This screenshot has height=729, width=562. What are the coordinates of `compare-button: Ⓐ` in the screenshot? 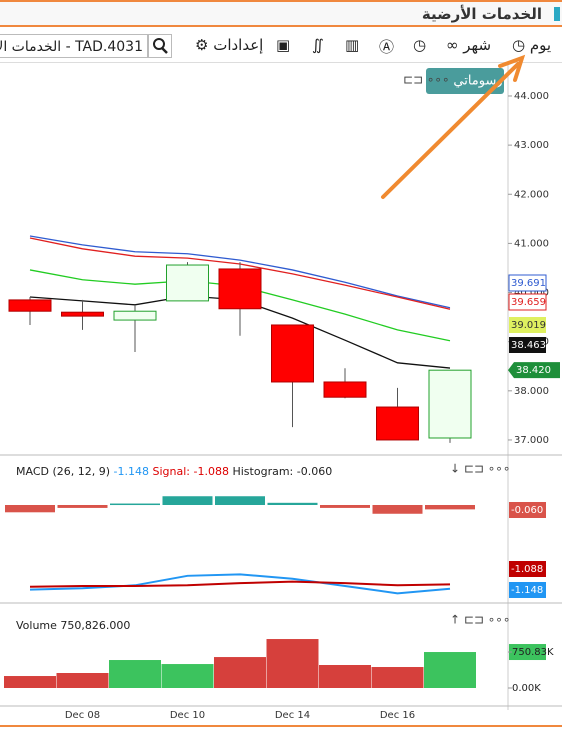 It's located at (387, 47).